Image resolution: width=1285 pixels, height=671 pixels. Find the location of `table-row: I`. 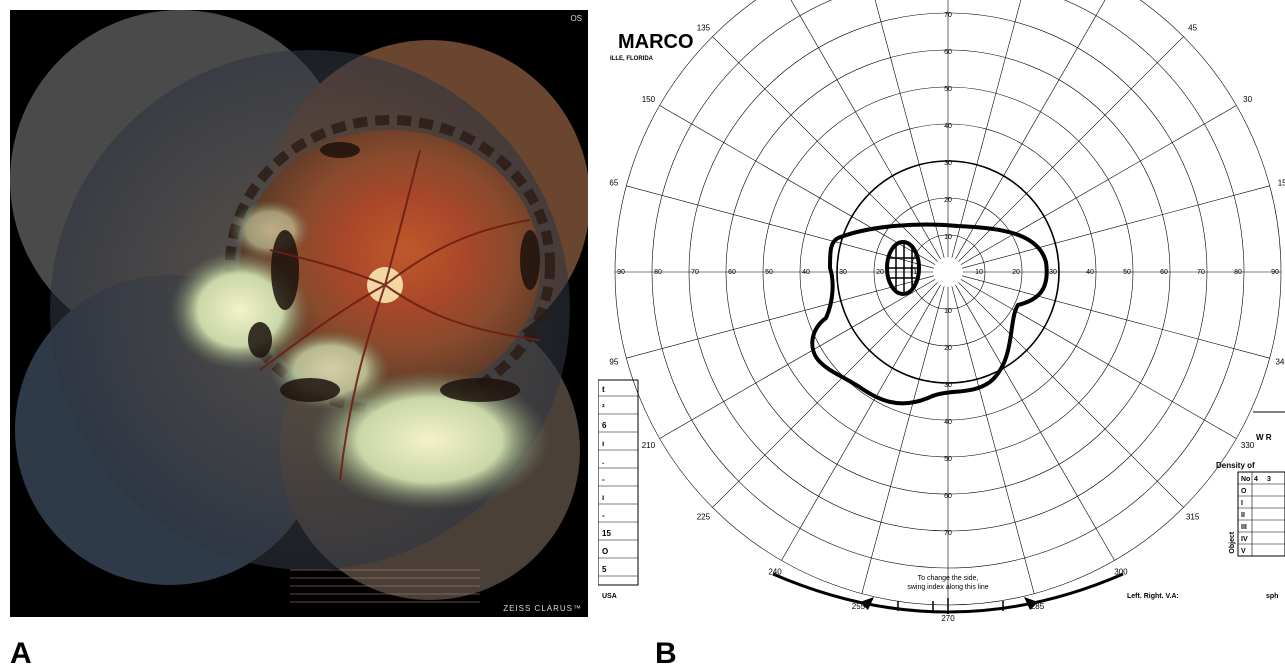

table-row: I is located at coordinates (1242, 503).